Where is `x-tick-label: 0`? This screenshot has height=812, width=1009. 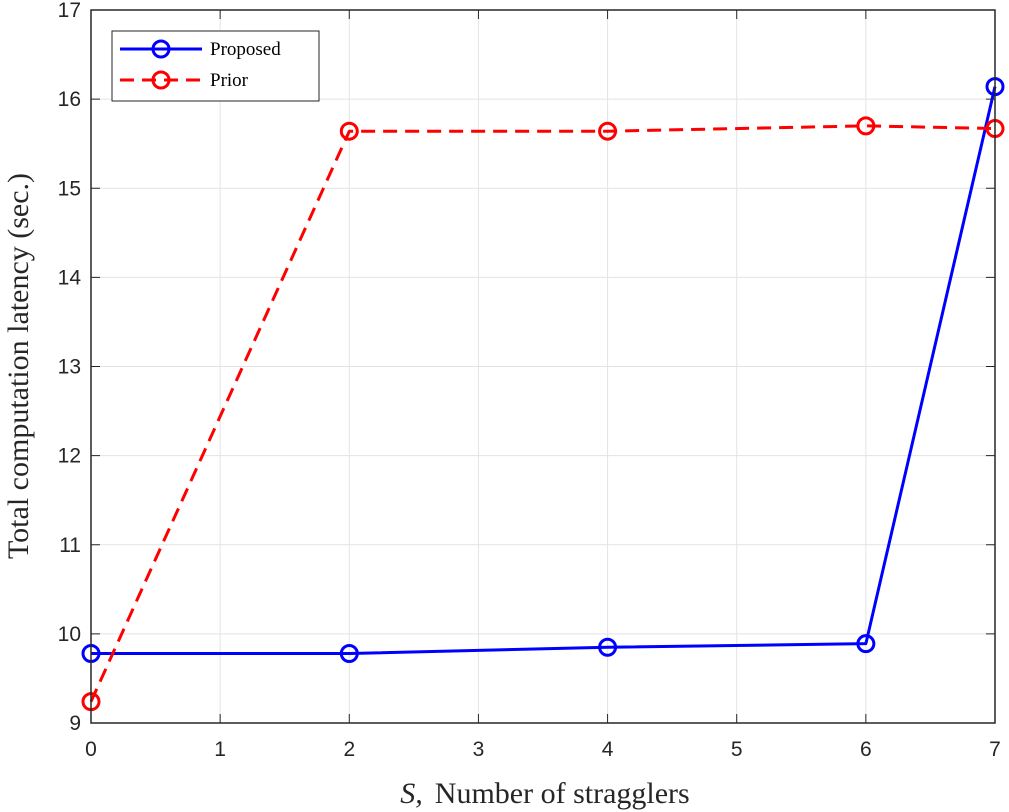
x-tick-label: 0 is located at coordinates (91, 749).